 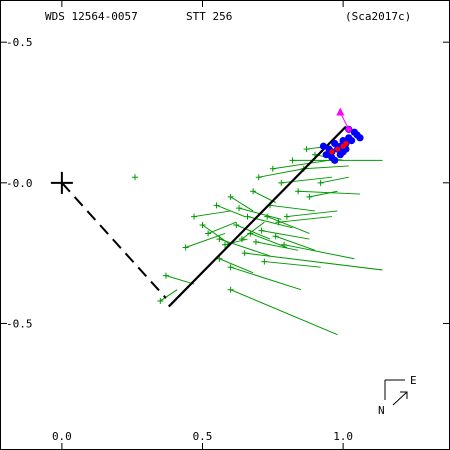 I want to click on x-tick-label: 0.5, so click(x=203, y=436).